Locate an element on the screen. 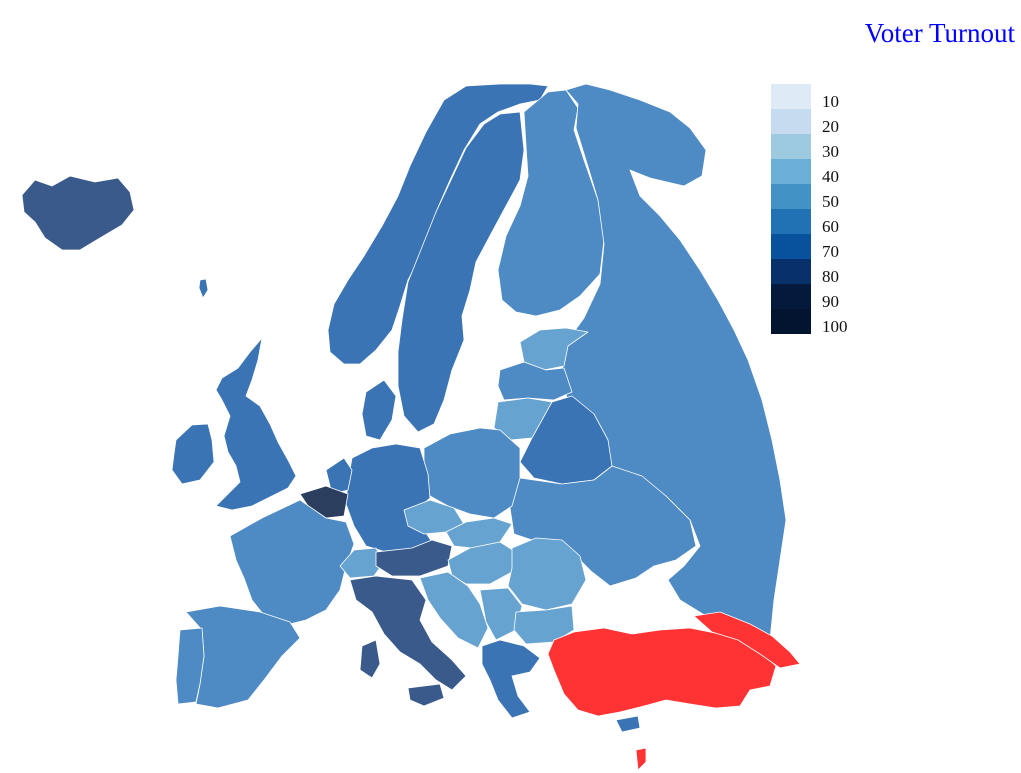 The height and width of the screenshot is (773, 1021). portugal is located at coordinates (190, 666).